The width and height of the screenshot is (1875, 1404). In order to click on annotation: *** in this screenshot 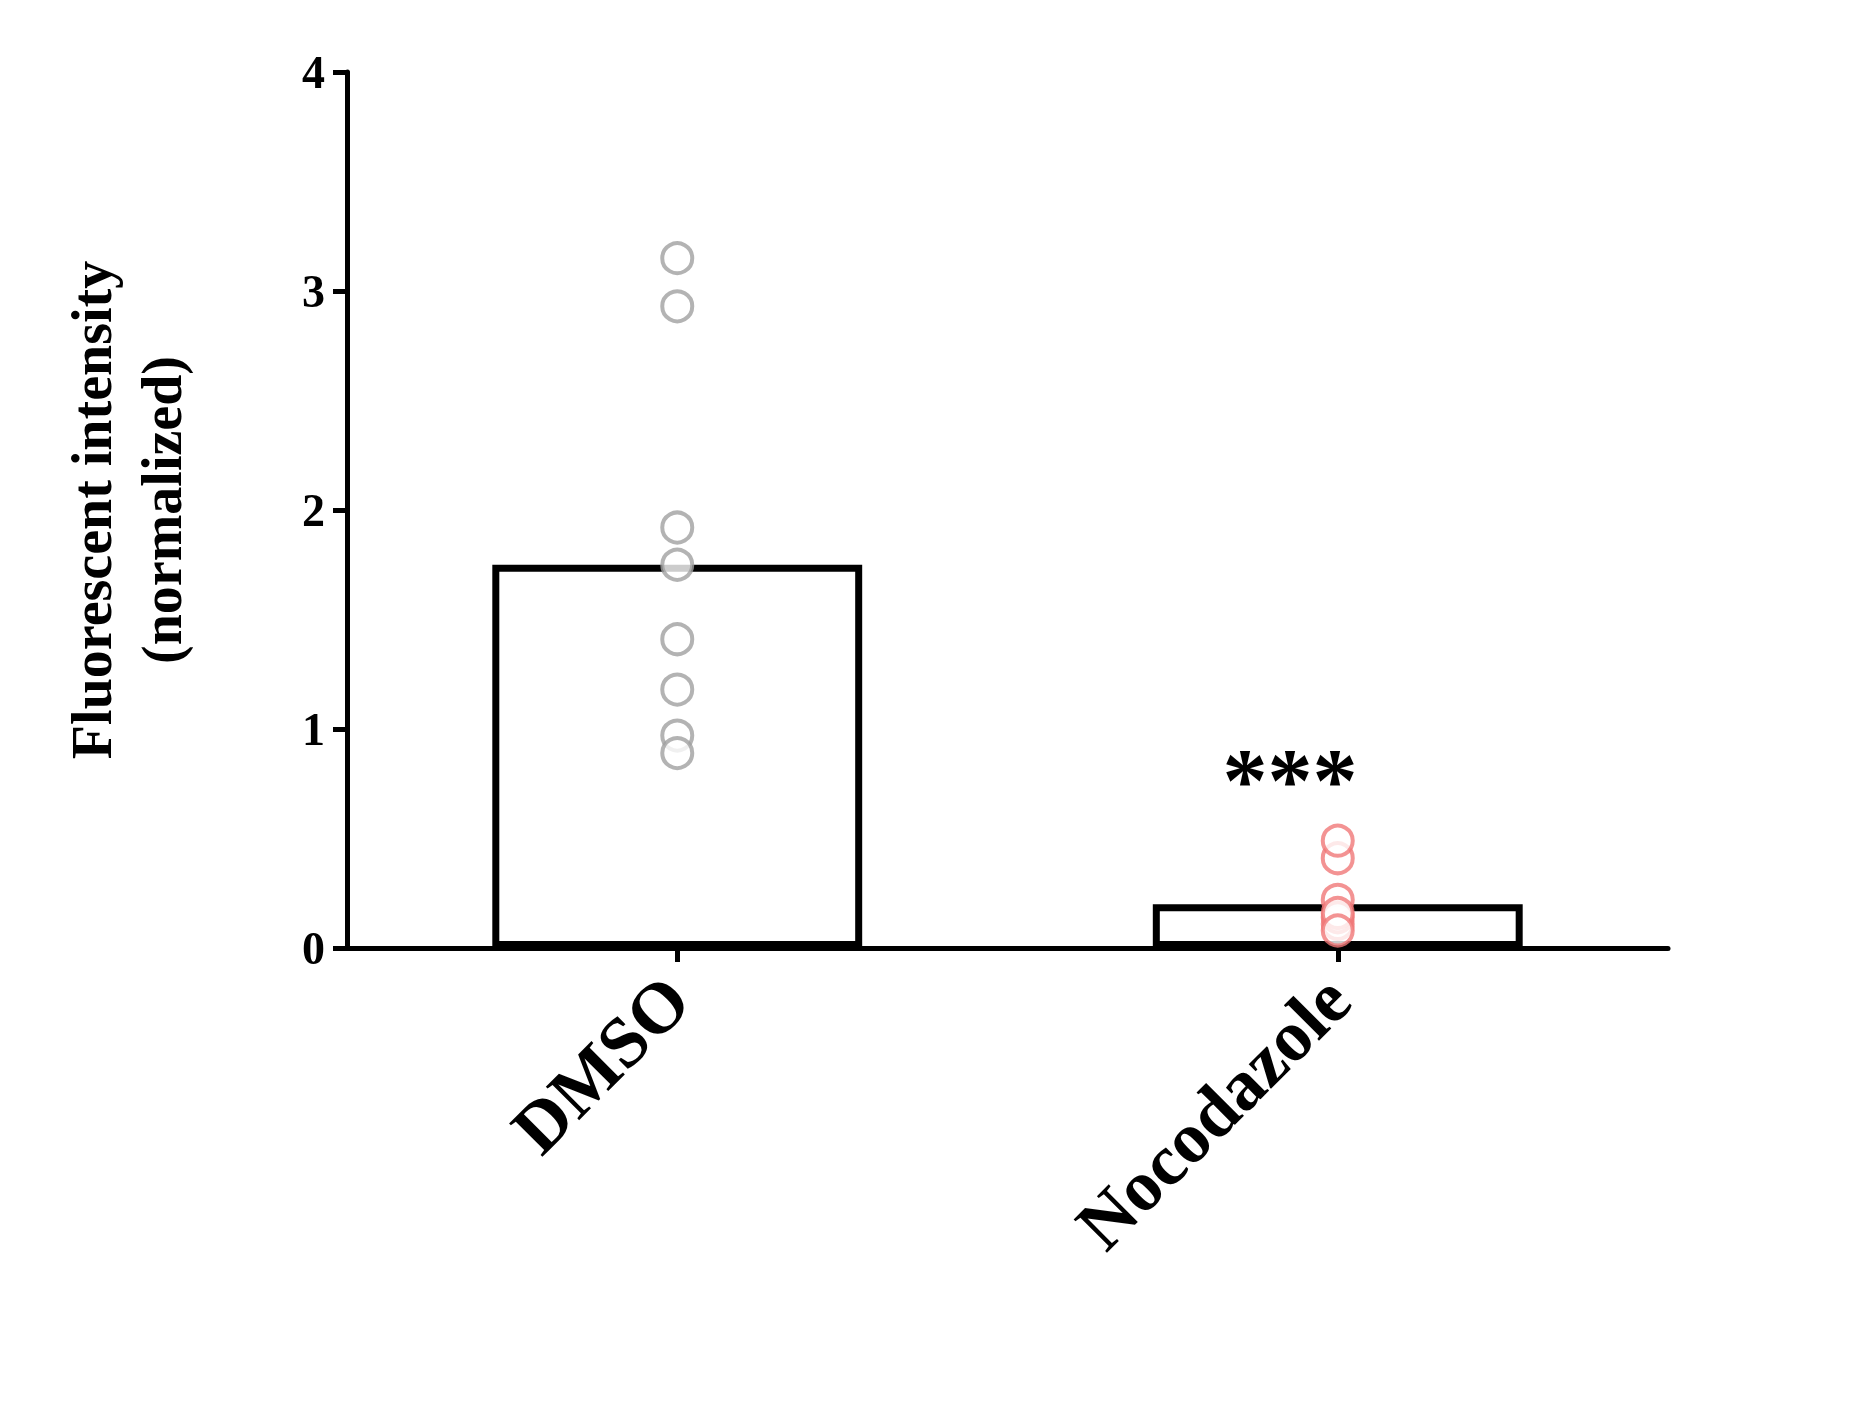, I will do `click(1290, 780)`.